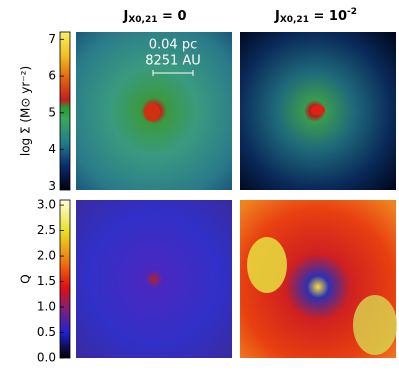 The image size is (399, 379). What do you see at coordinates (173, 45) in the screenshot?
I see `annotation: 0.04 pc` at bounding box center [173, 45].